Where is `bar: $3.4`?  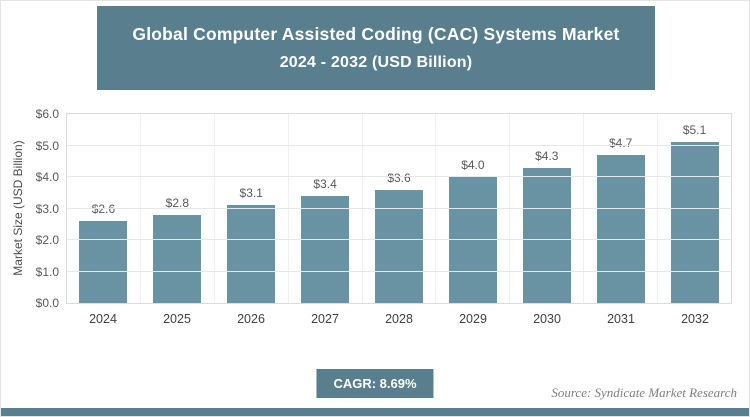 bar: $3.4 is located at coordinates (325, 240).